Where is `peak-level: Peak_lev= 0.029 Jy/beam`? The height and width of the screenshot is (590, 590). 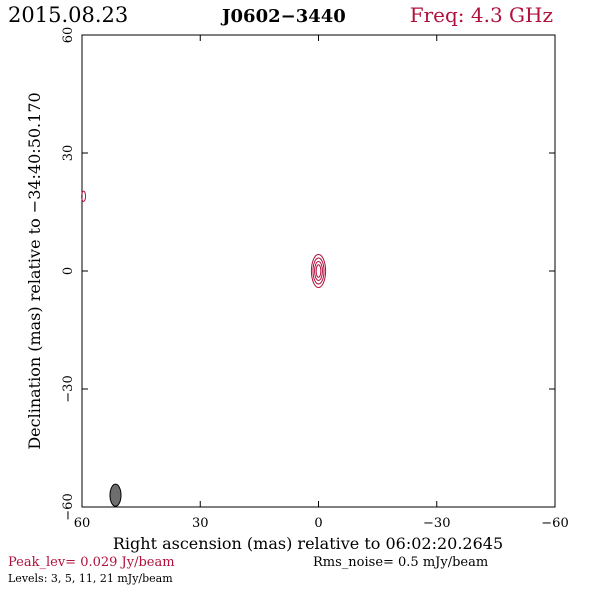
peak-level: Peak_lev= 0.029 Jy/beam is located at coordinates (91, 562).